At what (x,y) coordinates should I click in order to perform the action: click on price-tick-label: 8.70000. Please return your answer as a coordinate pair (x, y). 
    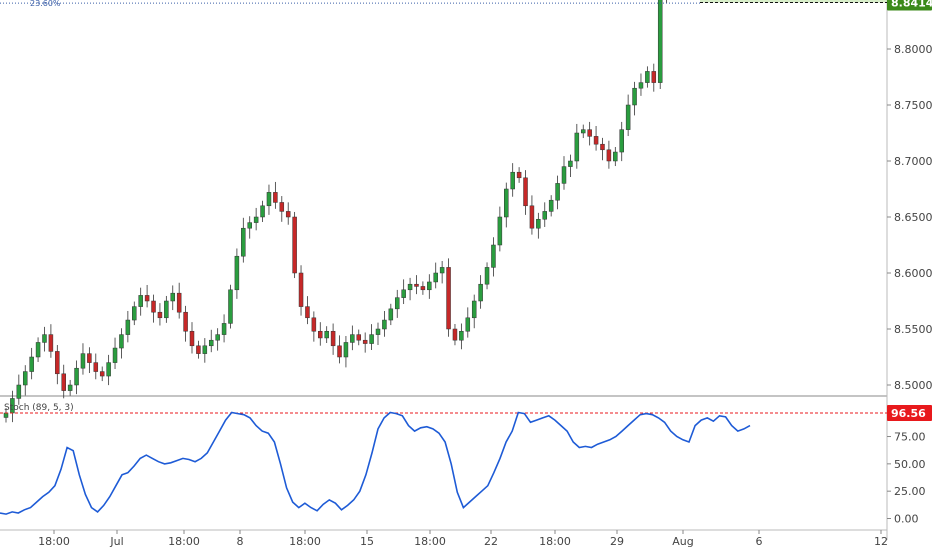
    Looking at the image, I should click on (913, 161).